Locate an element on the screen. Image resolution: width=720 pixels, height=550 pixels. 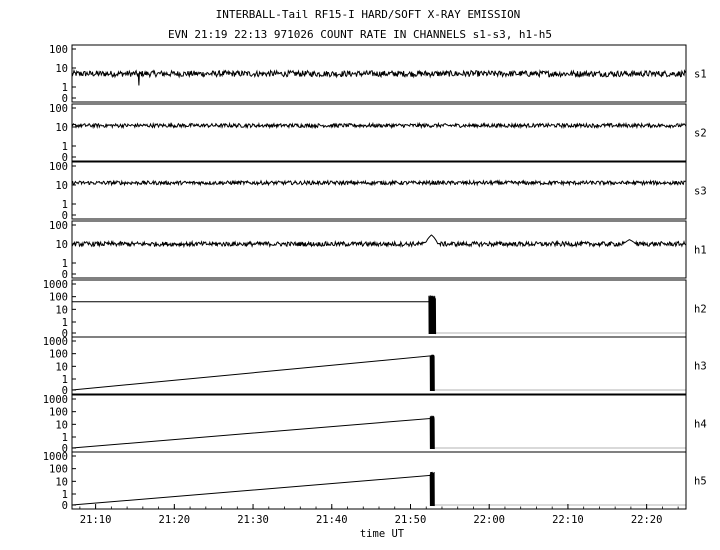
x-tick-label: 21:30 is located at coordinates (253, 520).